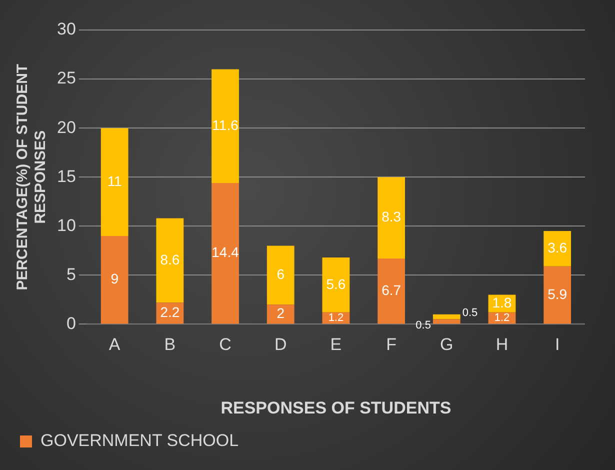  What do you see at coordinates (139, 440) in the screenshot?
I see `legend-label: GOVERNMENT SCHOOL` at bounding box center [139, 440].